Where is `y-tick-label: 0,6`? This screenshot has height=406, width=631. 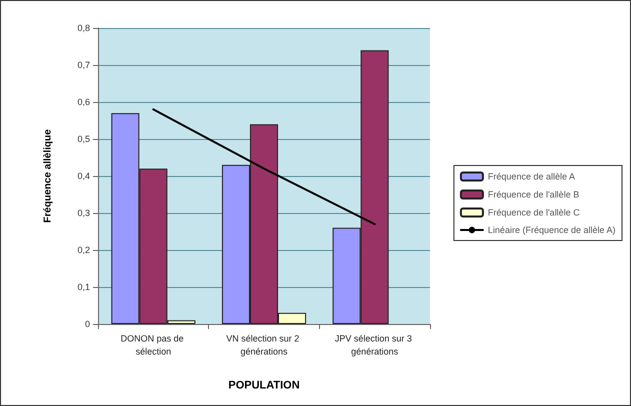
y-tick-label: 0,6 is located at coordinates (83, 102).